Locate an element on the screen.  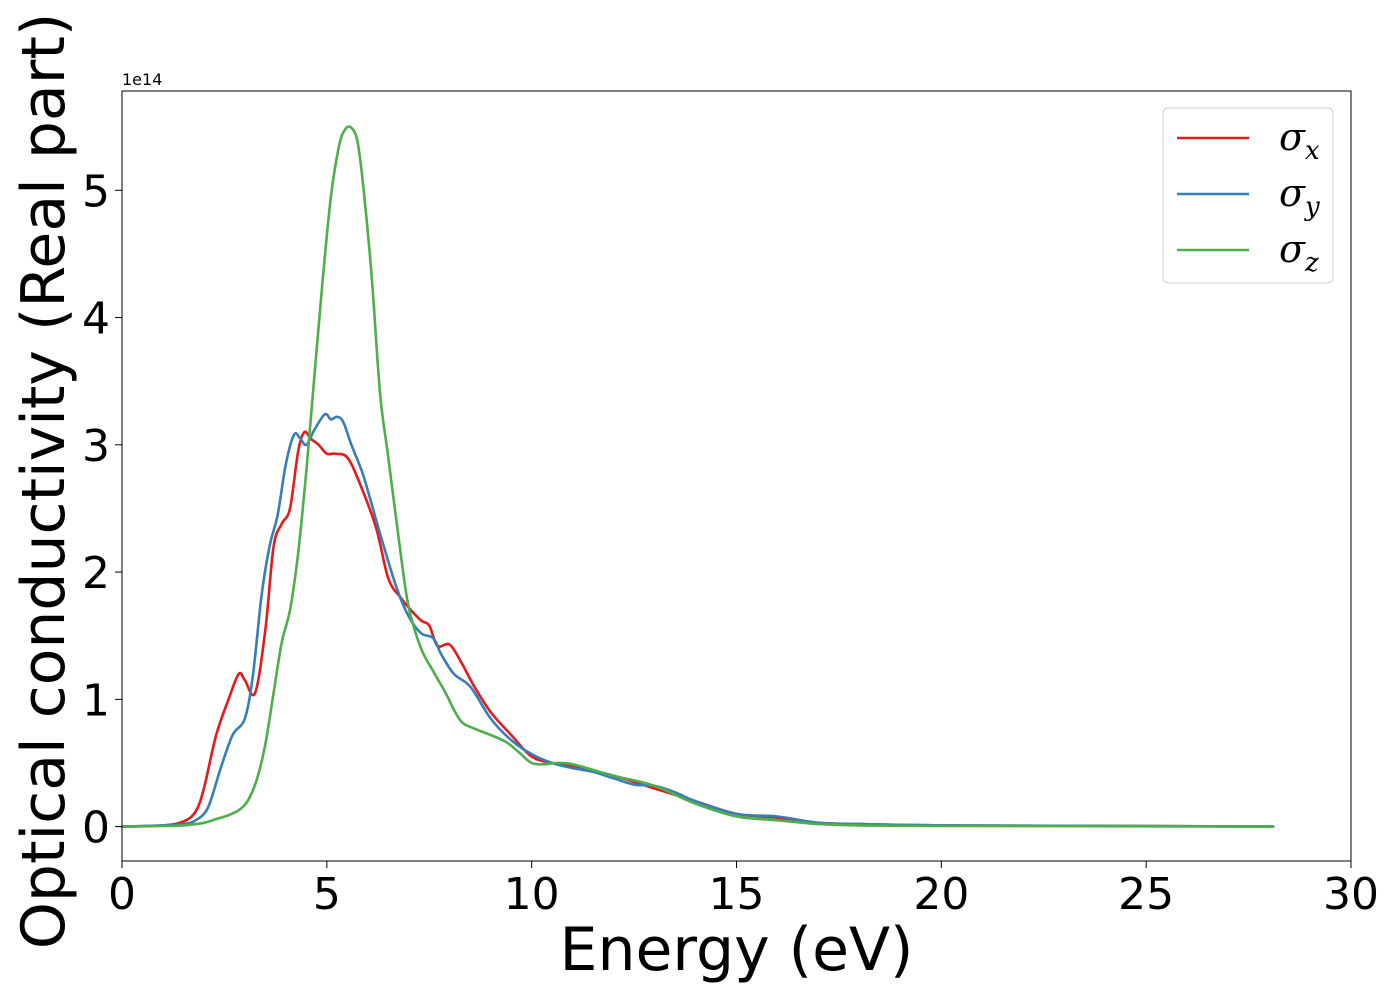
legend-label-y: σy is located at coordinates (1299, 196).